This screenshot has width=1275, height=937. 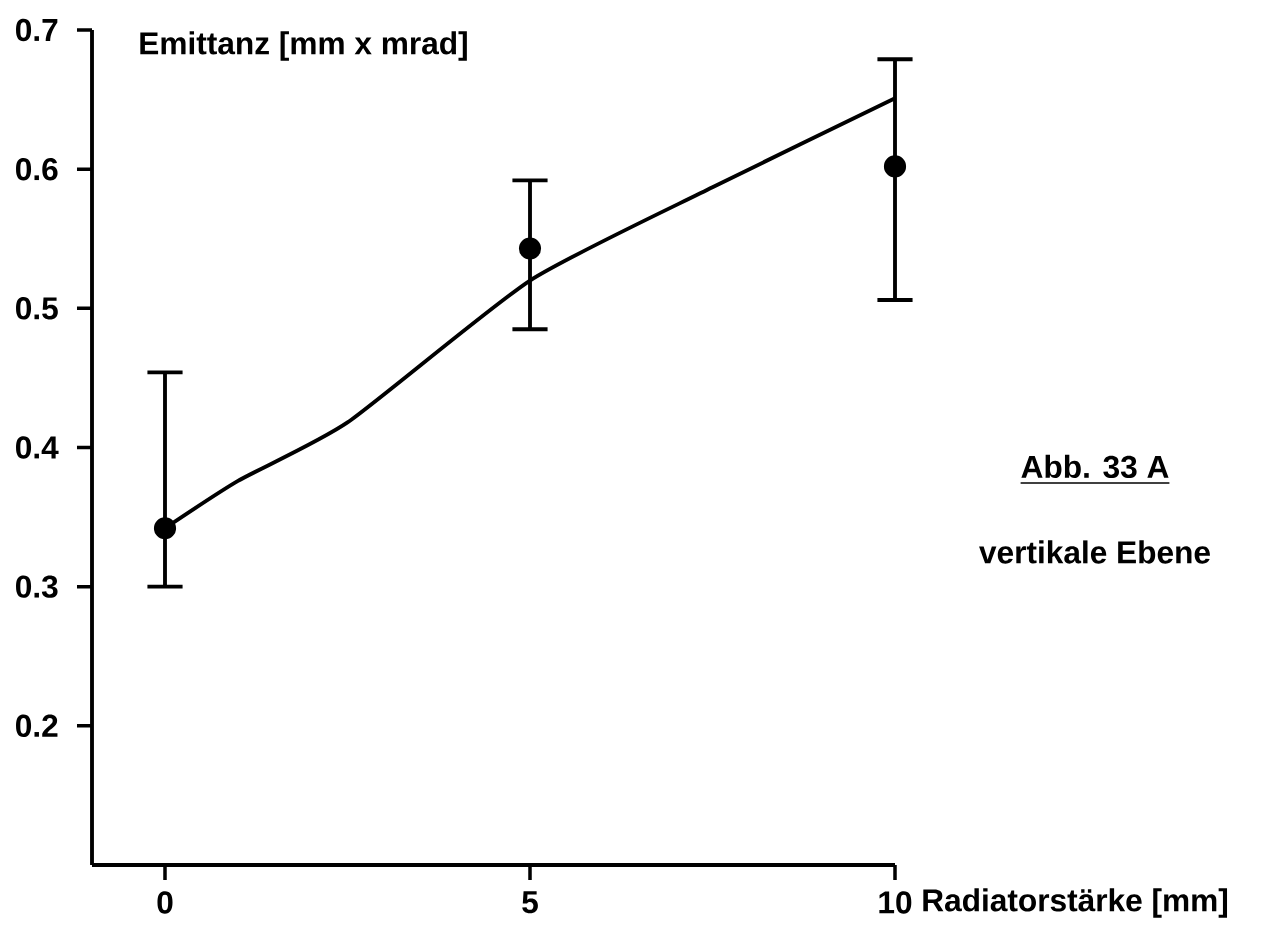 I want to click on y-tick-label: 0.6, so click(x=37, y=169).